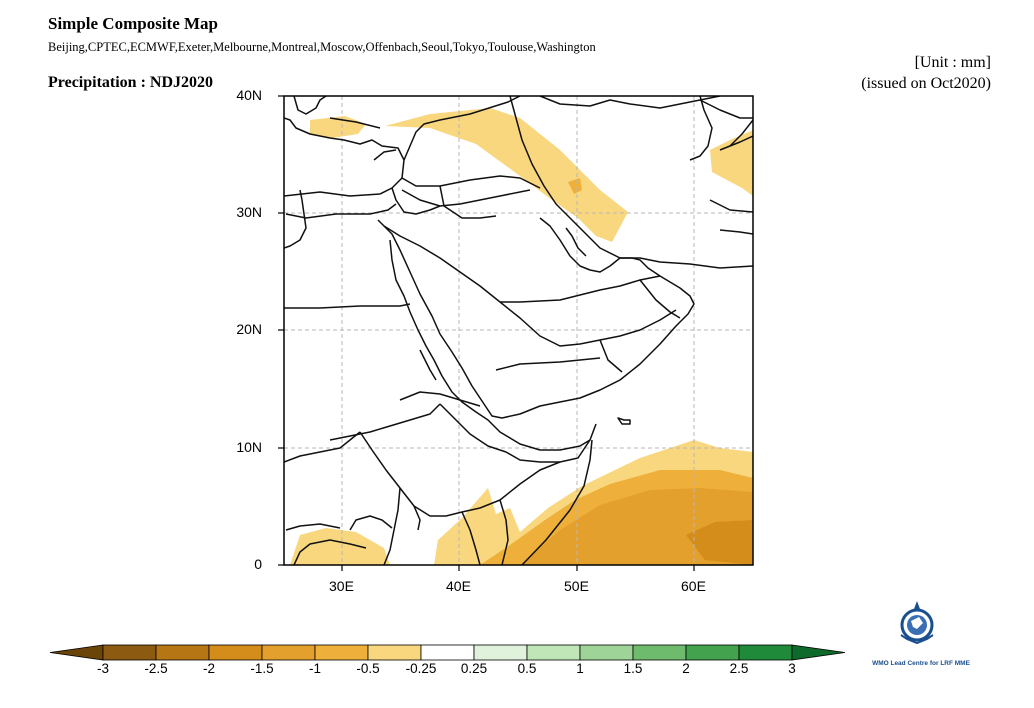 The width and height of the screenshot is (1034, 708). Describe the element at coordinates (693, 586) in the screenshot. I see `lon-label-60e: 60E` at that location.